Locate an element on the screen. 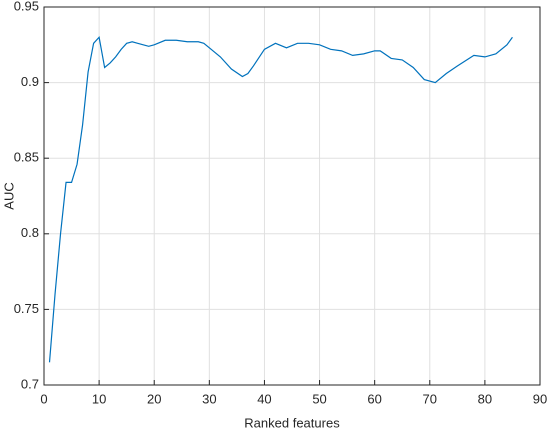  y-tick-label: 0.7 is located at coordinates (30, 383).